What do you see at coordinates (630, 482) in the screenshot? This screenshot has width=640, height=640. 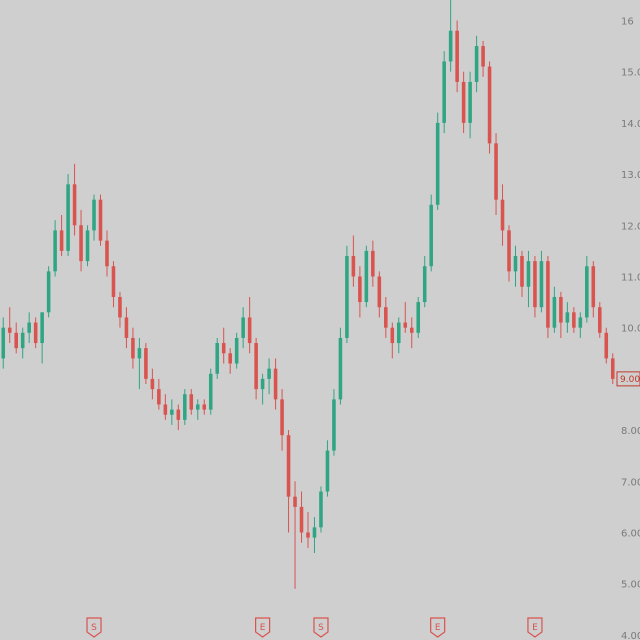 I see `y-tick-label: 7.00` at bounding box center [630, 482].